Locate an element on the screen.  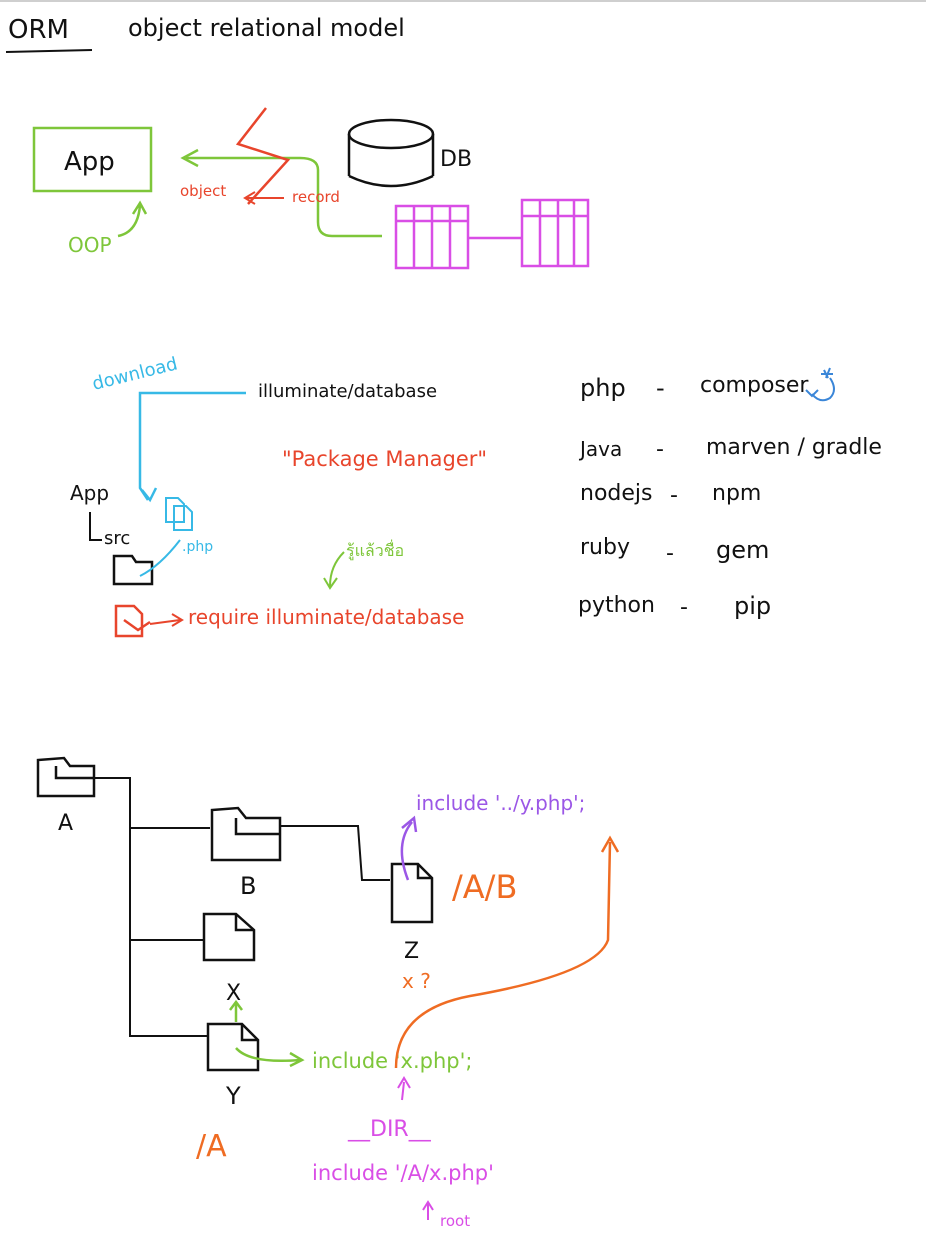
folder-a-icon is located at coordinates (66, 777).